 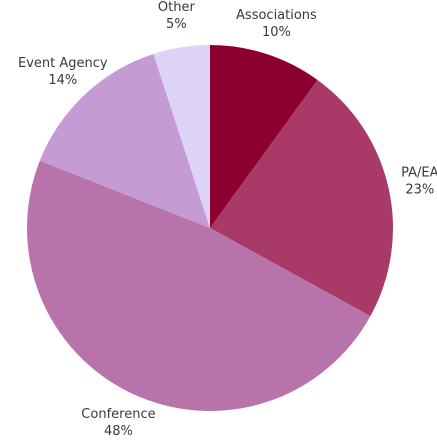 What do you see at coordinates (177, 7) in the screenshot?
I see `slice-label: Other` at bounding box center [177, 7].